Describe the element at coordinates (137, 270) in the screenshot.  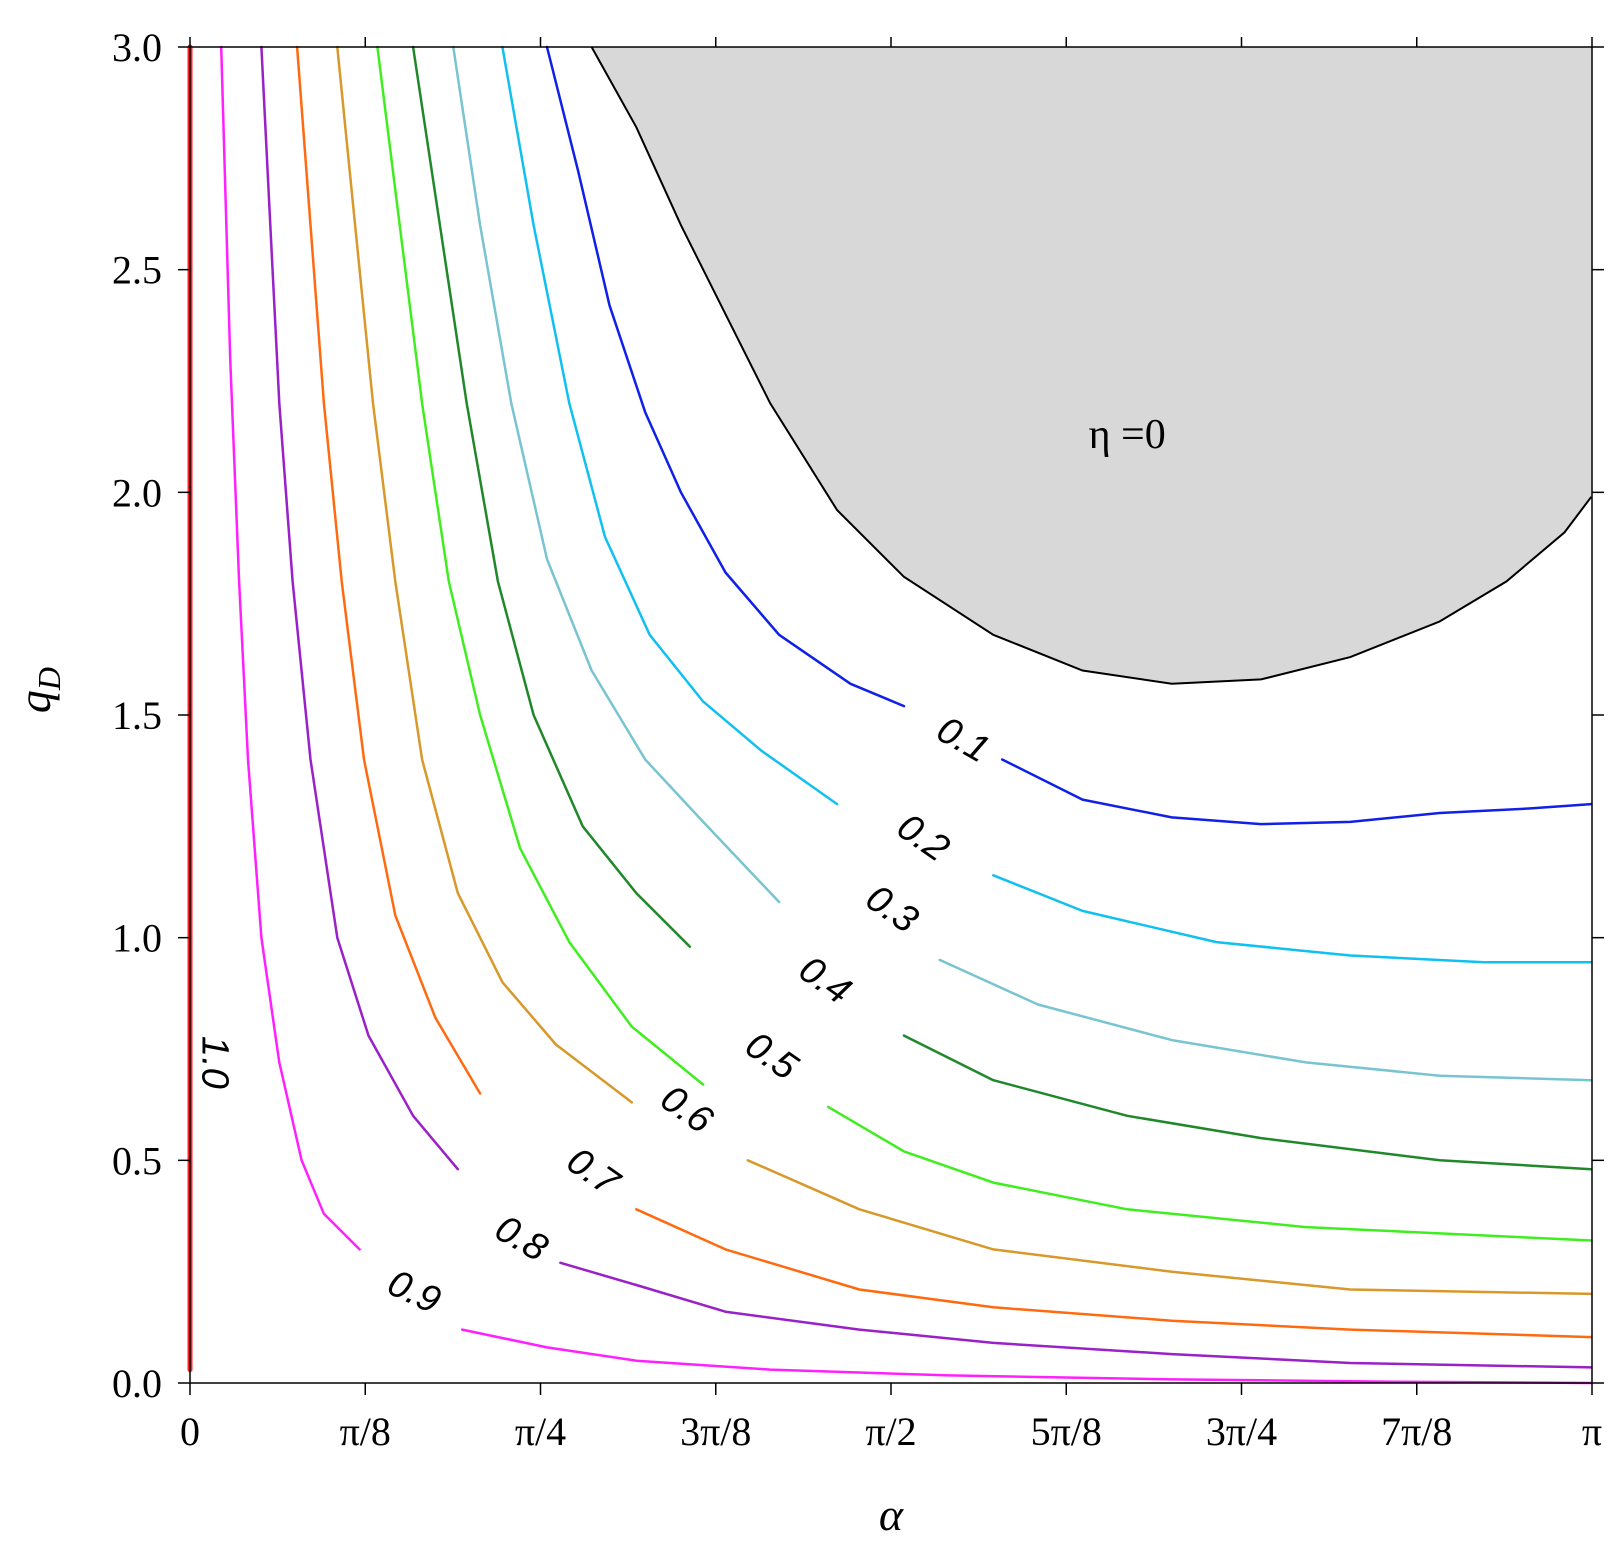
I see `y-tick-label: 2.5` at that location.